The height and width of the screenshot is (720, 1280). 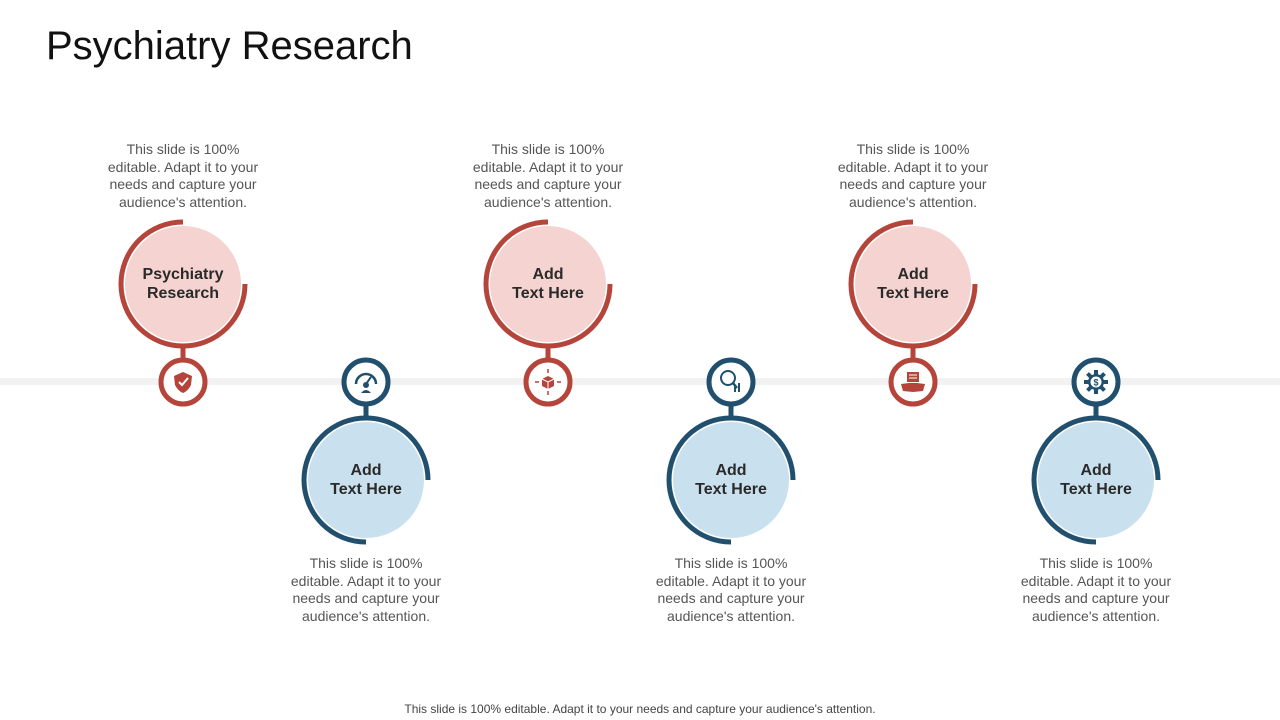 What do you see at coordinates (229, 46) in the screenshot?
I see `page-title: Psychiatry Research` at bounding box center [229, 46].